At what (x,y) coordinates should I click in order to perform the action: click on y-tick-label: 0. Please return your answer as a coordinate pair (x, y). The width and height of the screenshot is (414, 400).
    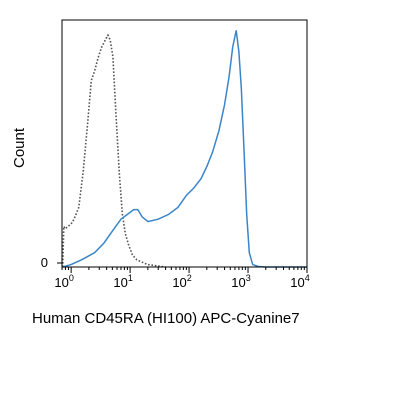
    Looking at the image, I should click on (44, 262).